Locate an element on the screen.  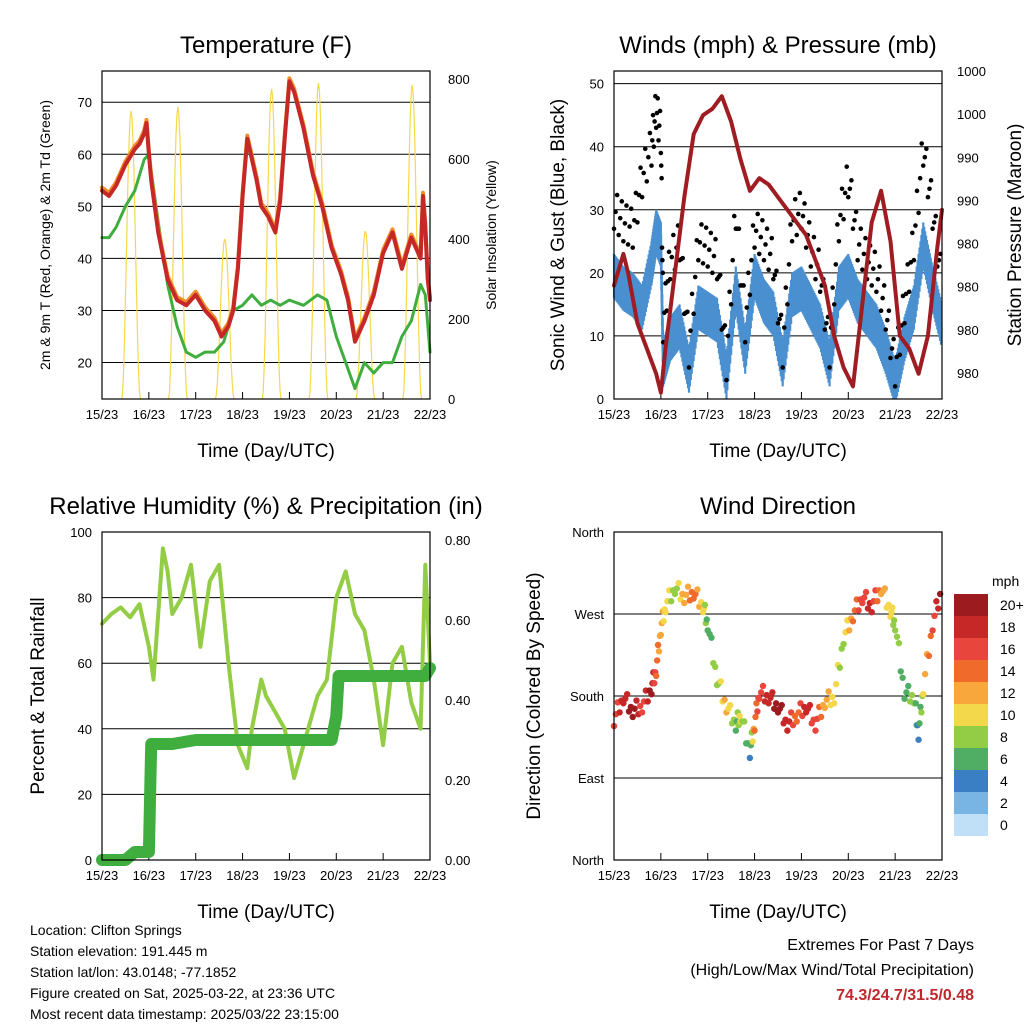
y-tick-label: 0 is located at coordinates (88, 860).